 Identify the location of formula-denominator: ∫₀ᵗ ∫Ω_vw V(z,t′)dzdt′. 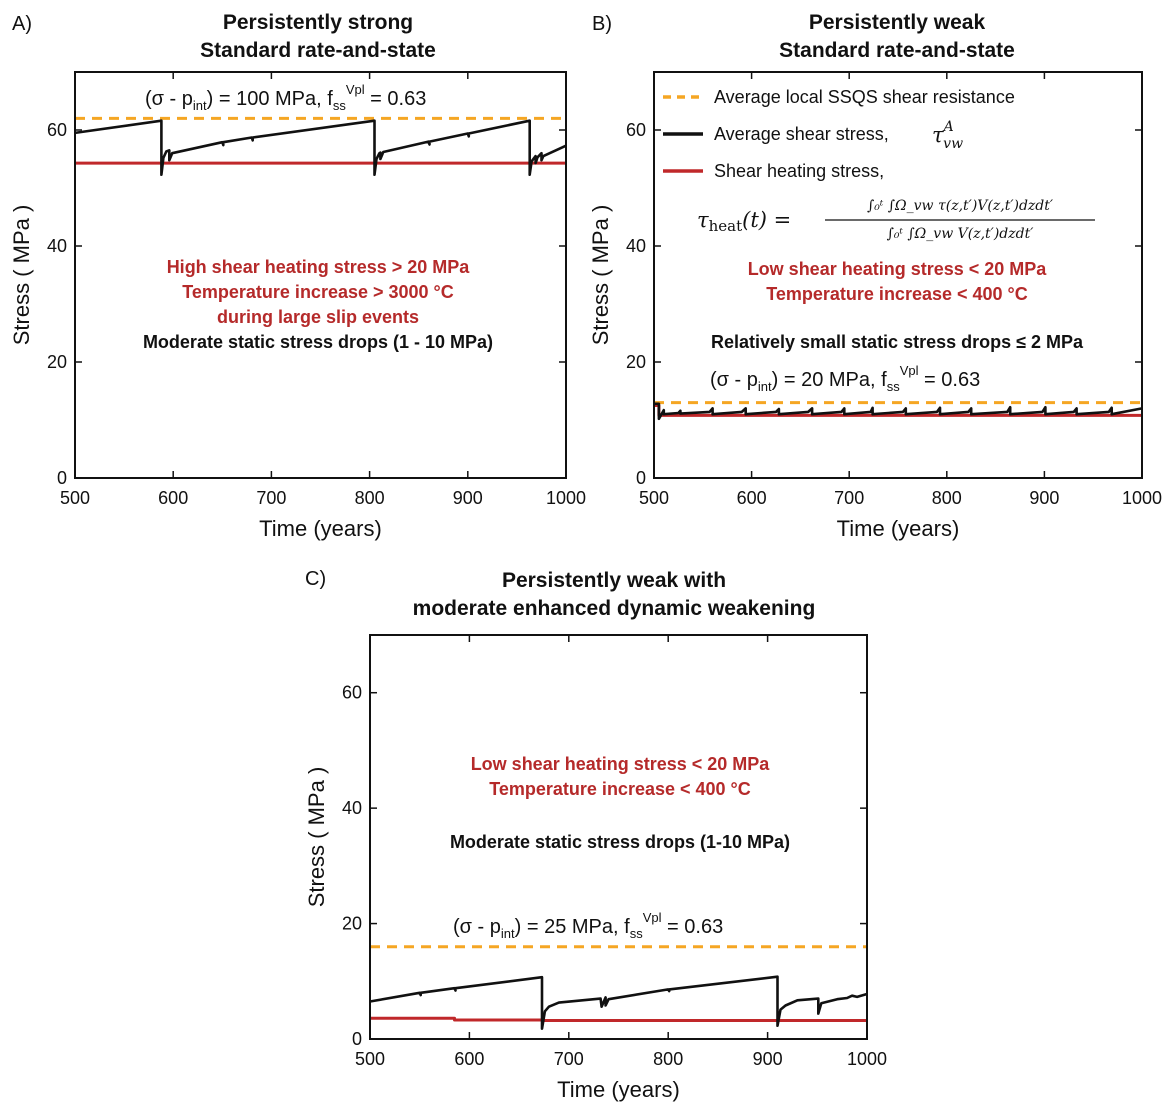
(961, 234).